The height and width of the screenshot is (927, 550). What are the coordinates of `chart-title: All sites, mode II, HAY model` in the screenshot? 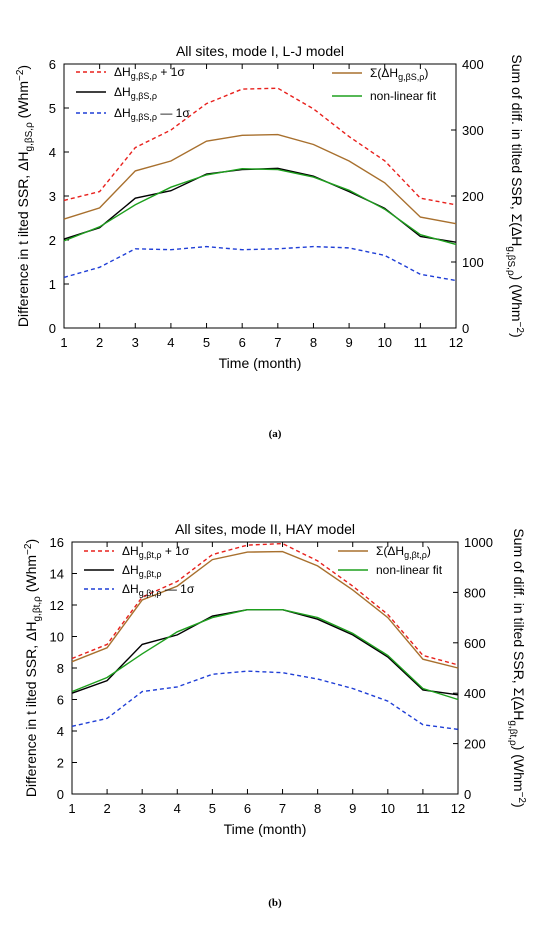 It's located at (265, 529).